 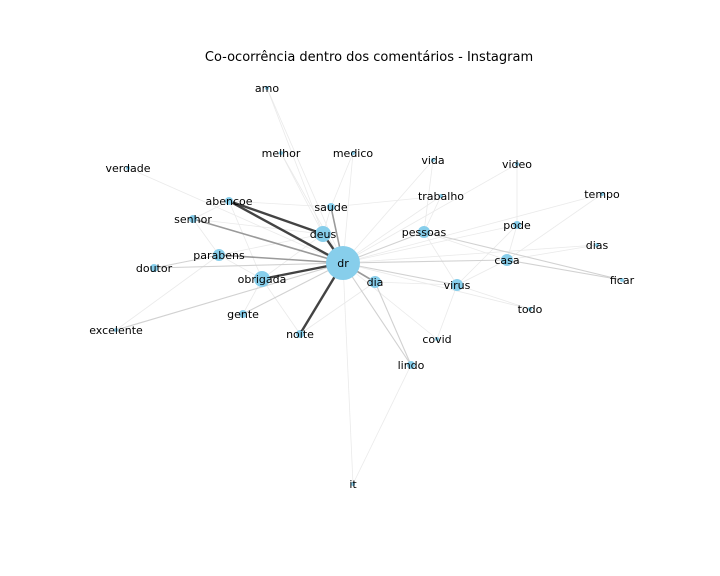 I want to click on node-pode, so click(x=517, y=225).